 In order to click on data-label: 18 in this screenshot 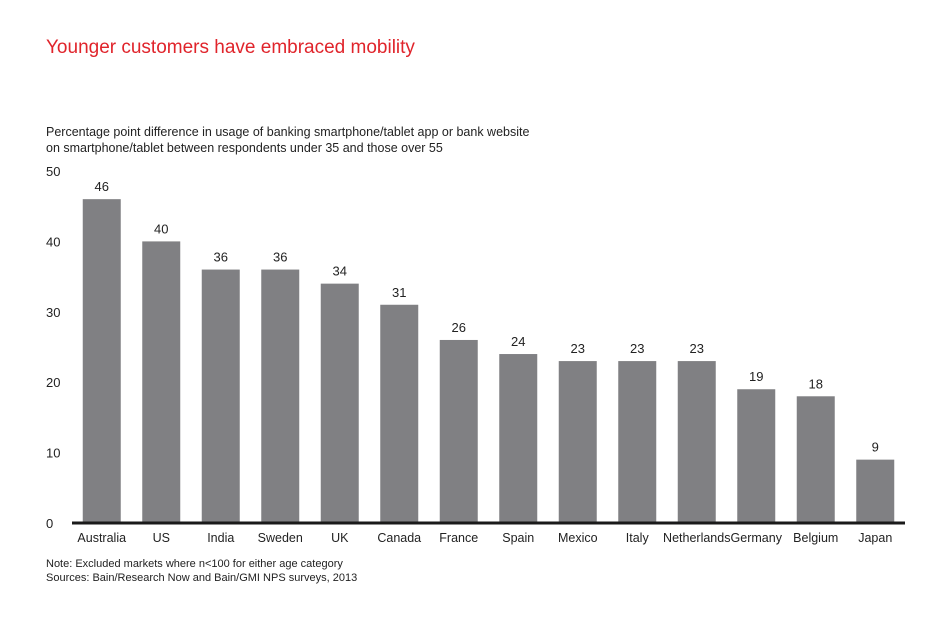, I will do `click(816, 383)`.